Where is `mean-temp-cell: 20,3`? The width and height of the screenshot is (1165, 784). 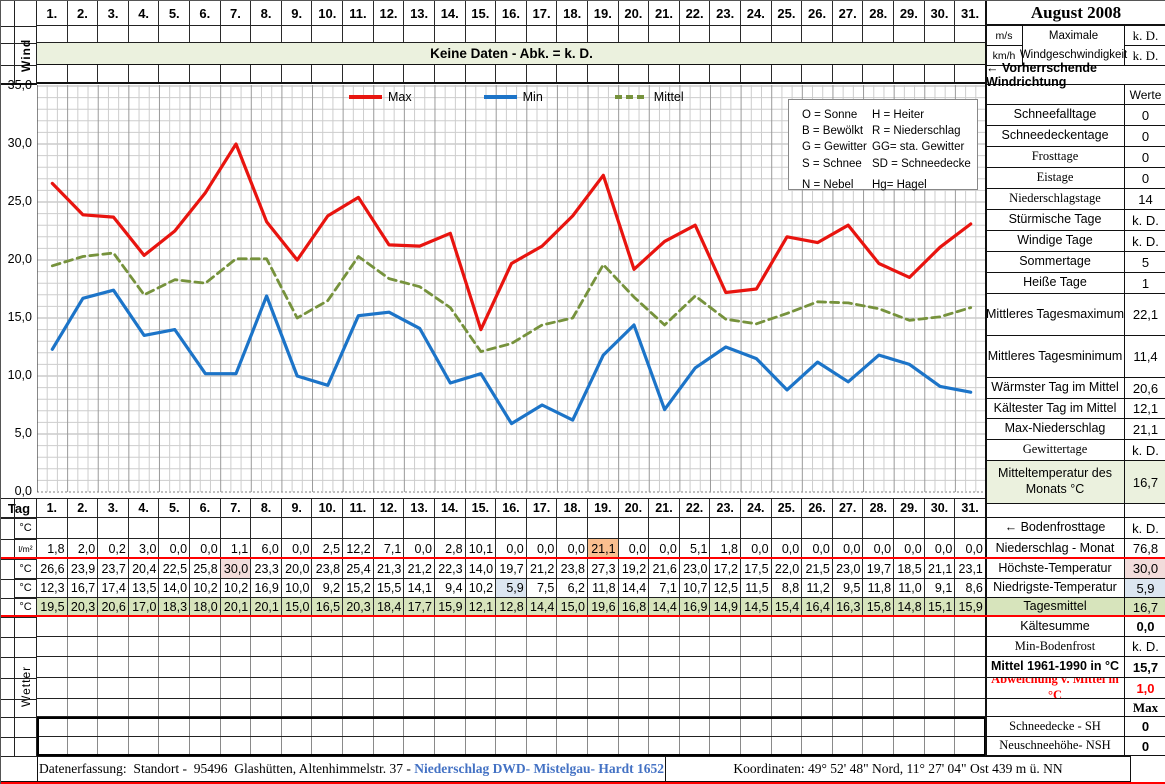
mean-temp-cell: 20,3 is located at coordinates (83, 607).